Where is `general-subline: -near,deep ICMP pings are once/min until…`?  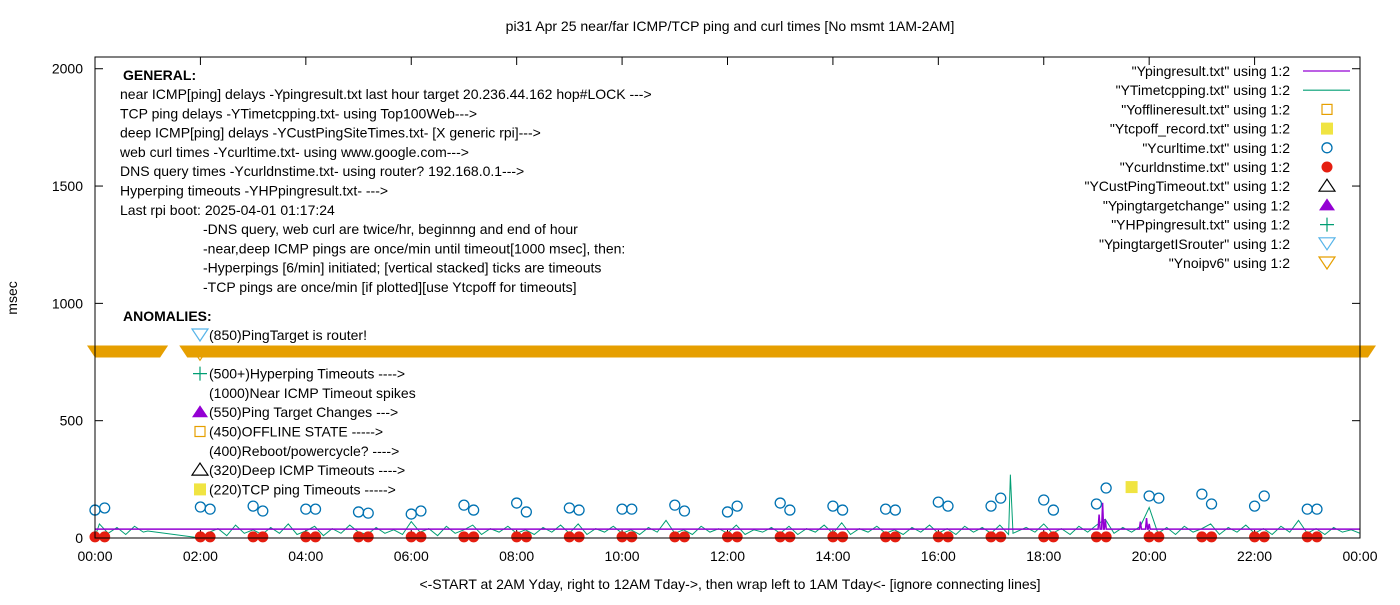
general-subline: -near,deep ICMP pings are once/min until… is located at coordinates (414, 248).